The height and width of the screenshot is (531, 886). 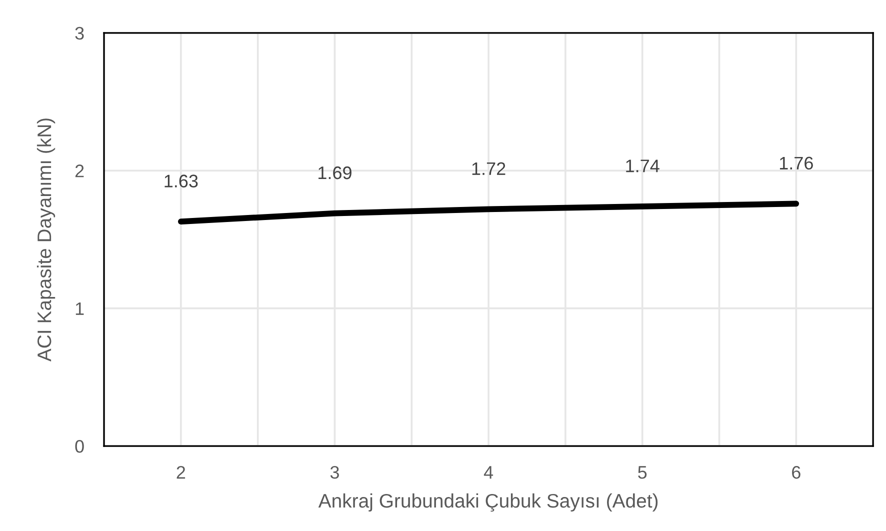 I want to click on x-tick-label: 3, so click(x=334, y=472).